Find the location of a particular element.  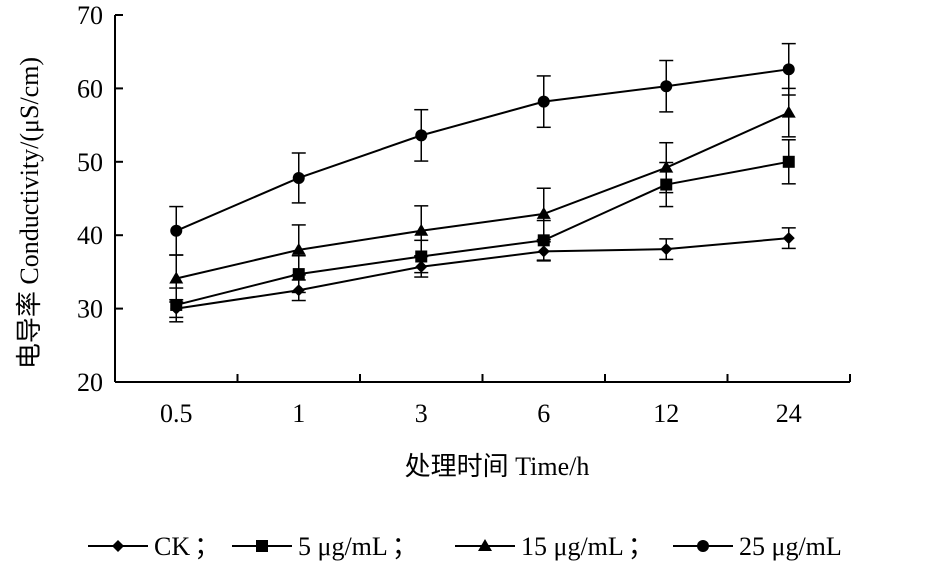

legend-entry: 15 μg/mL； is located at coordinates (554, 546).